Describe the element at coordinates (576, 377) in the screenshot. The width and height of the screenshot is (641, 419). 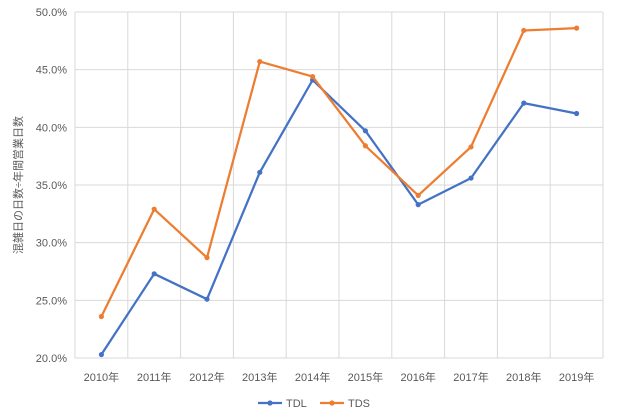
I see `x-tick-label: 2019年` at that location.